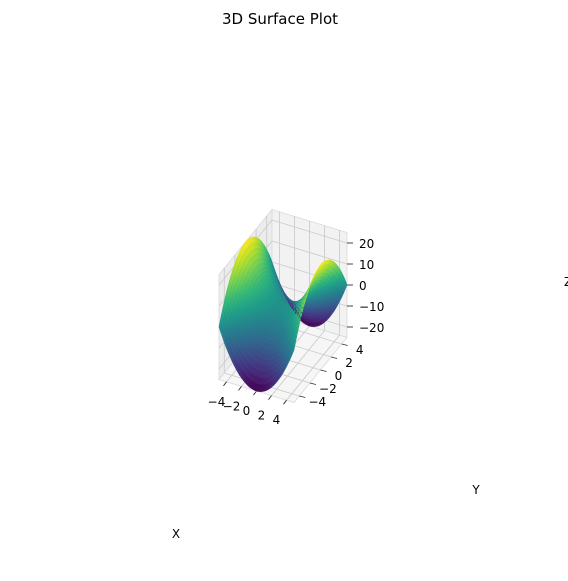  What do you see at coordinates (302, 396) in the screenshot?
I see `y-tick-0-mark` at bounding box center [302, 396].